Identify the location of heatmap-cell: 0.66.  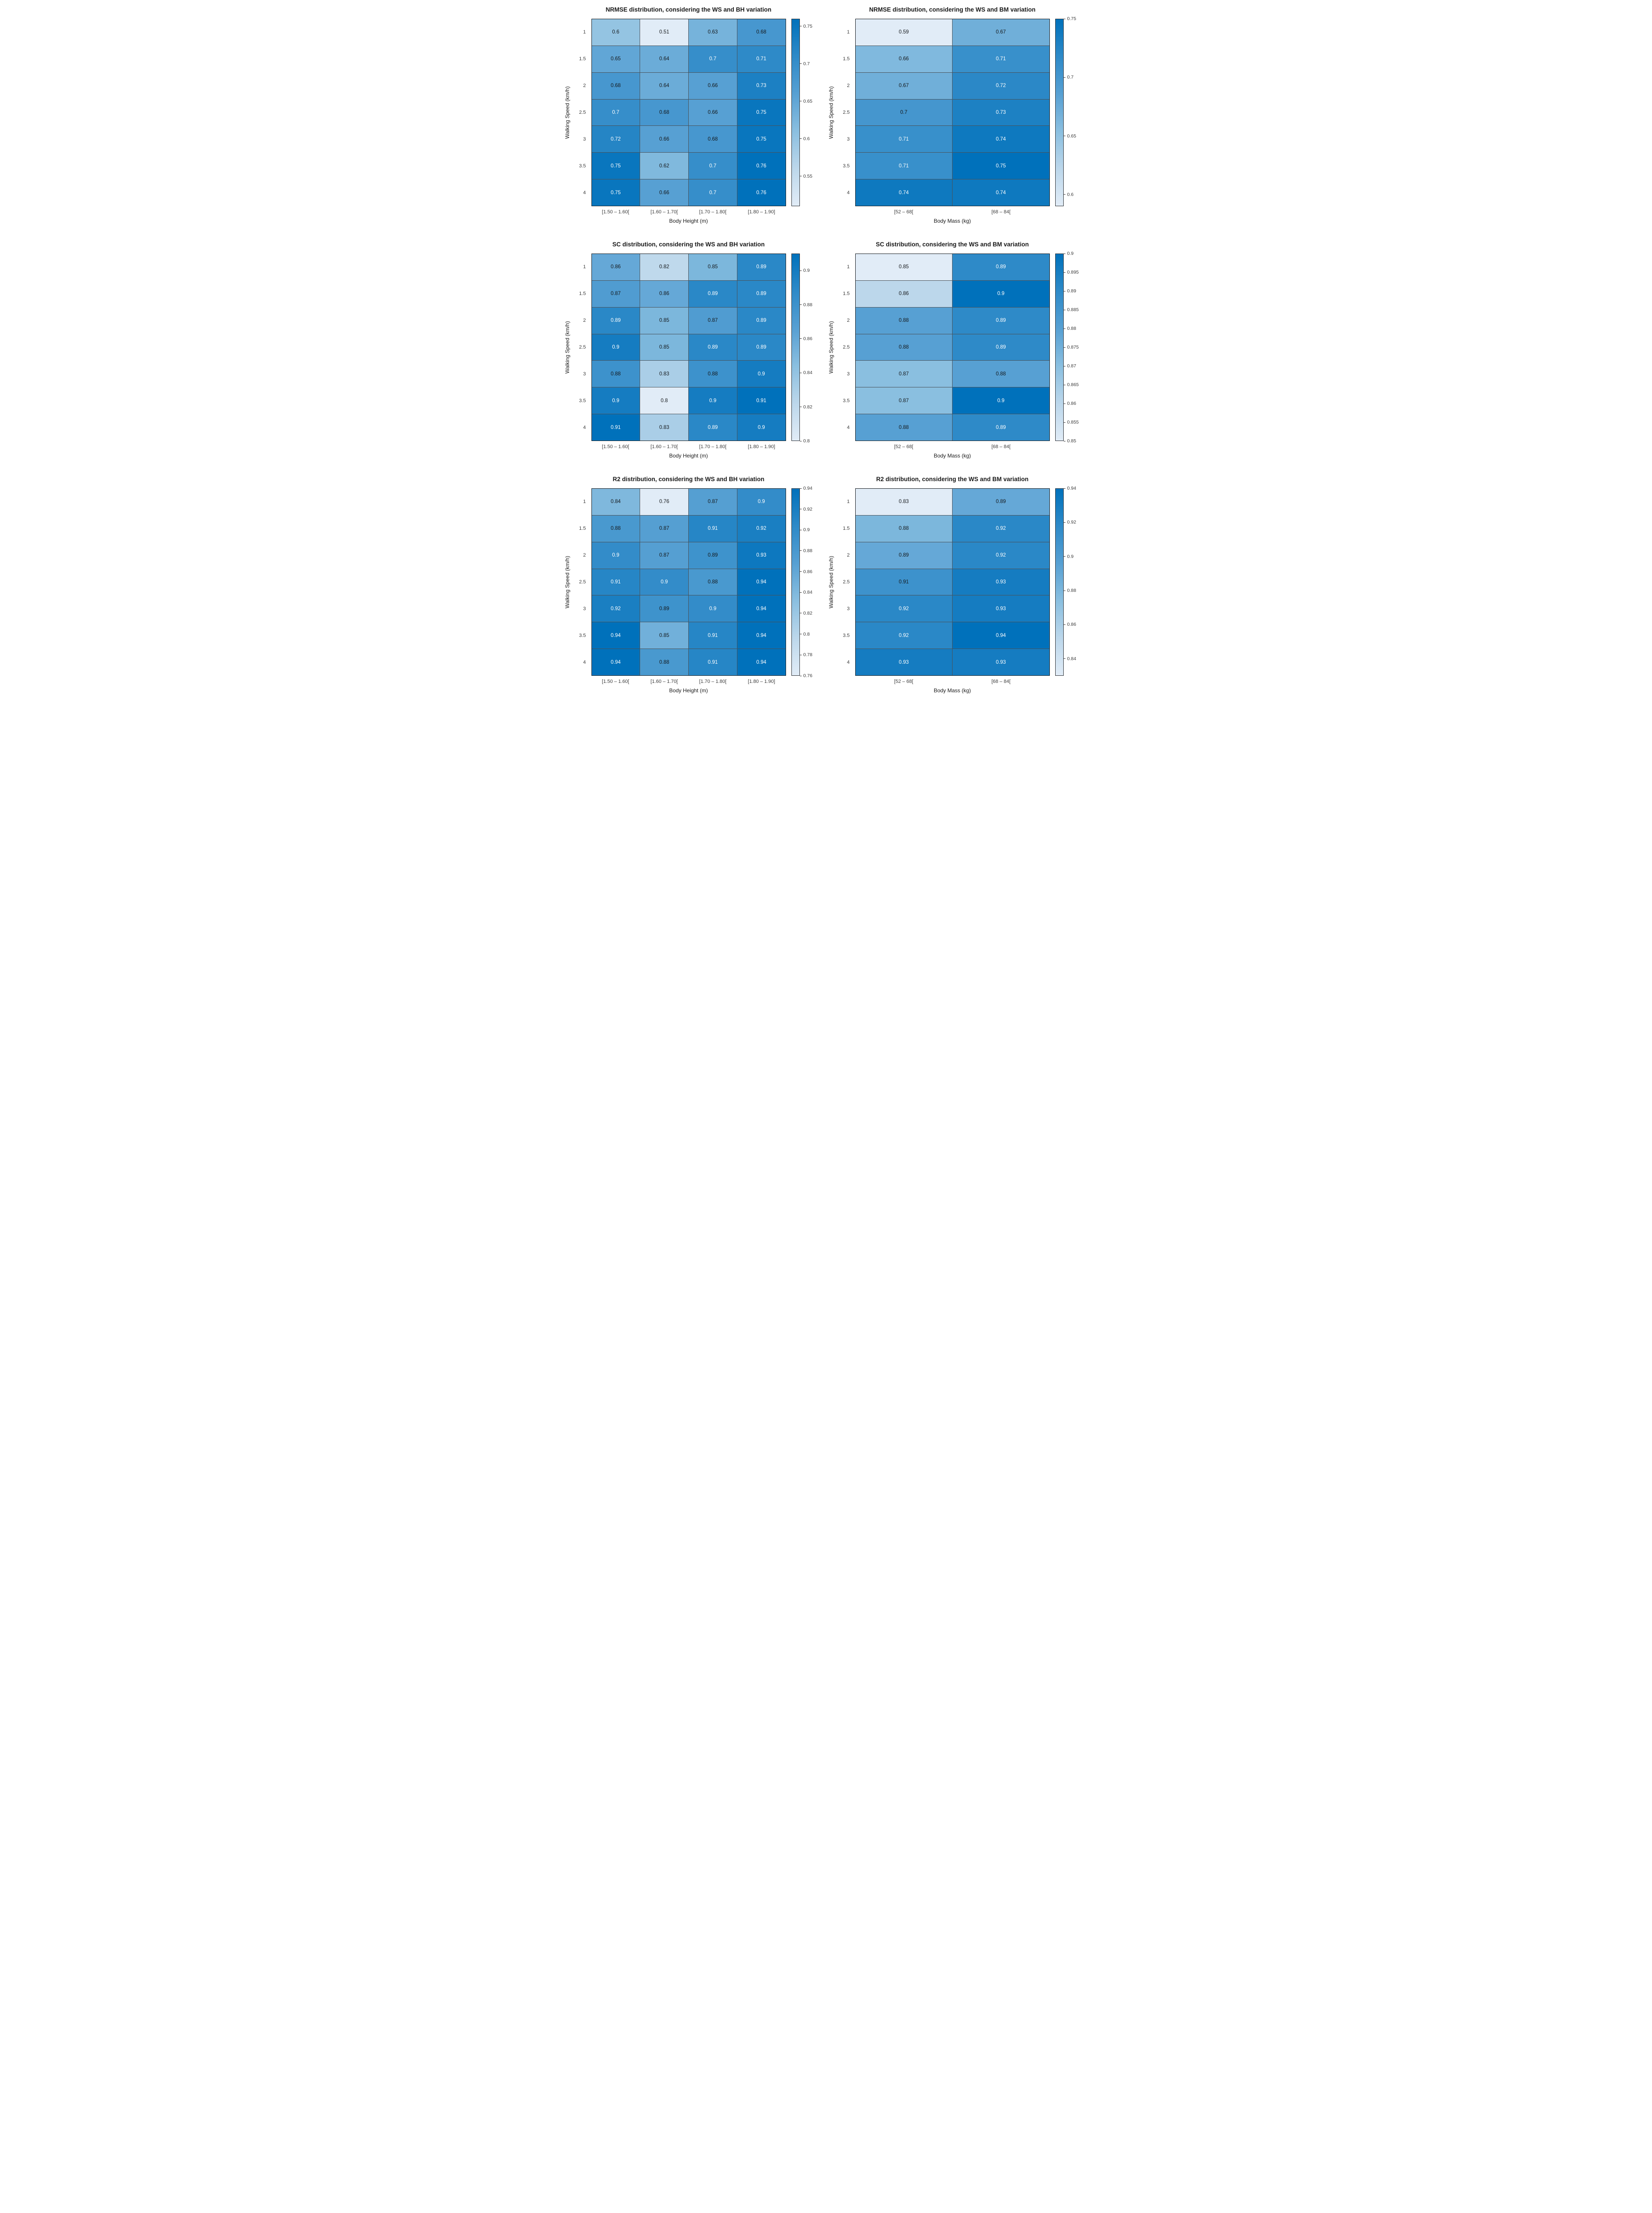
(713, 85).